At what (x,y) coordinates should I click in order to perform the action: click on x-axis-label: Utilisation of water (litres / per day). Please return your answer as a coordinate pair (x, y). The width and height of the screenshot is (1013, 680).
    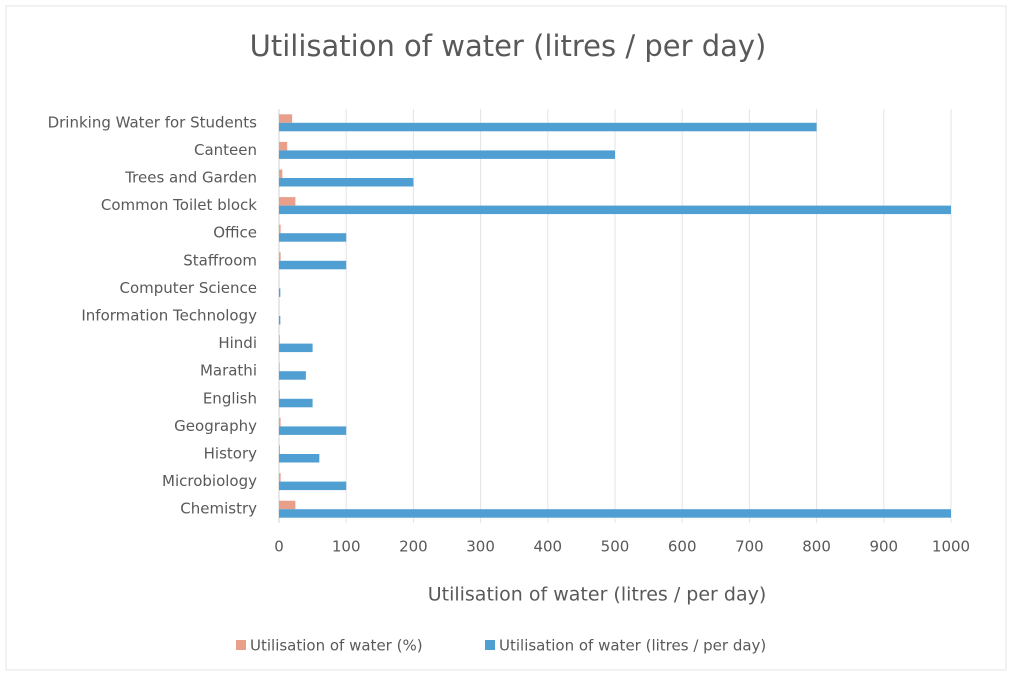
    Looking at the image, I should click on (597, 595).